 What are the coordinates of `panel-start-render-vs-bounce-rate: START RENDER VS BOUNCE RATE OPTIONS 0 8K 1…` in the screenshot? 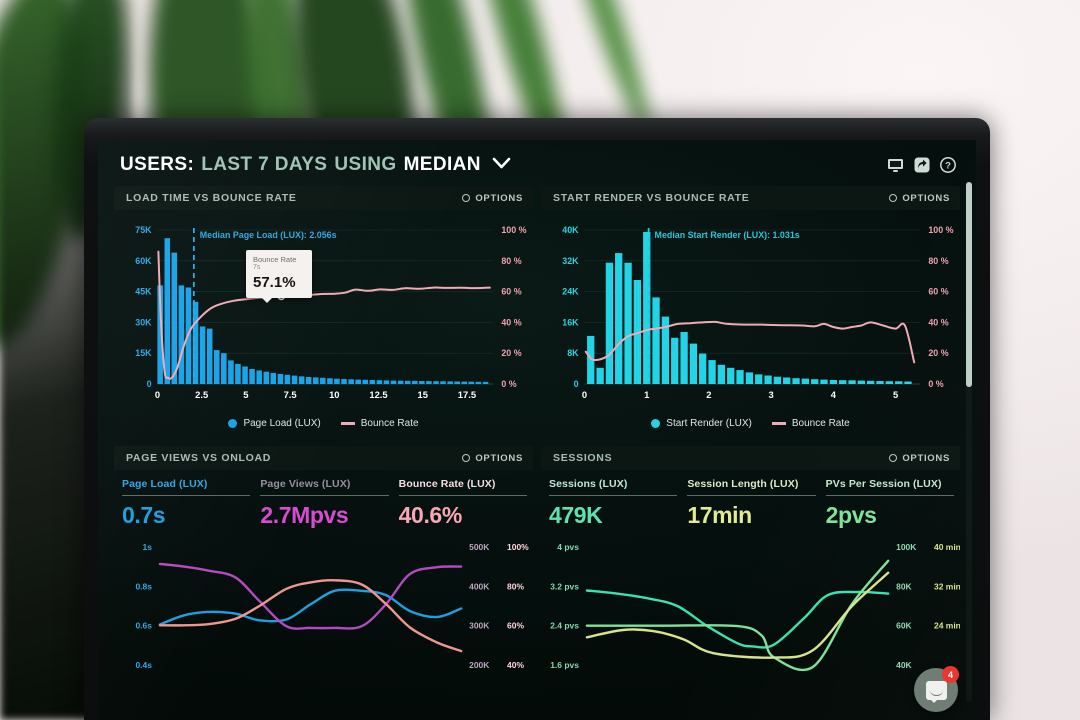 It's located at (750, 312).